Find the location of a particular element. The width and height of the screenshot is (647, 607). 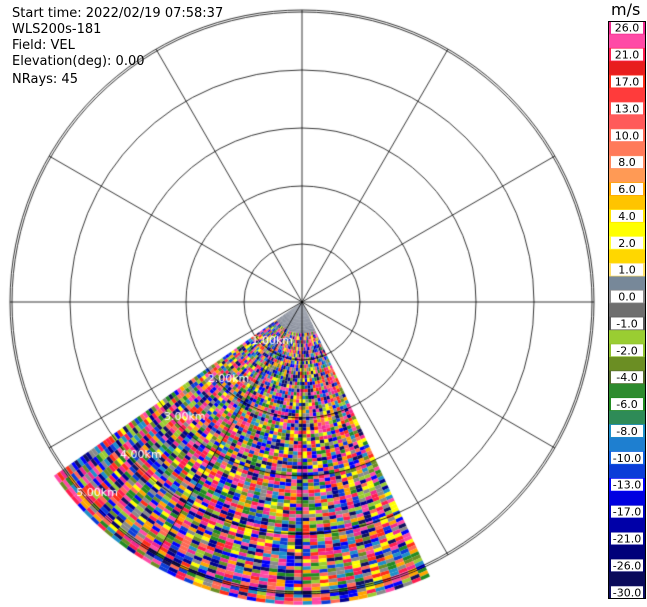

colorbar-tick-label: -13.0 is located at coordinates (627, 485).